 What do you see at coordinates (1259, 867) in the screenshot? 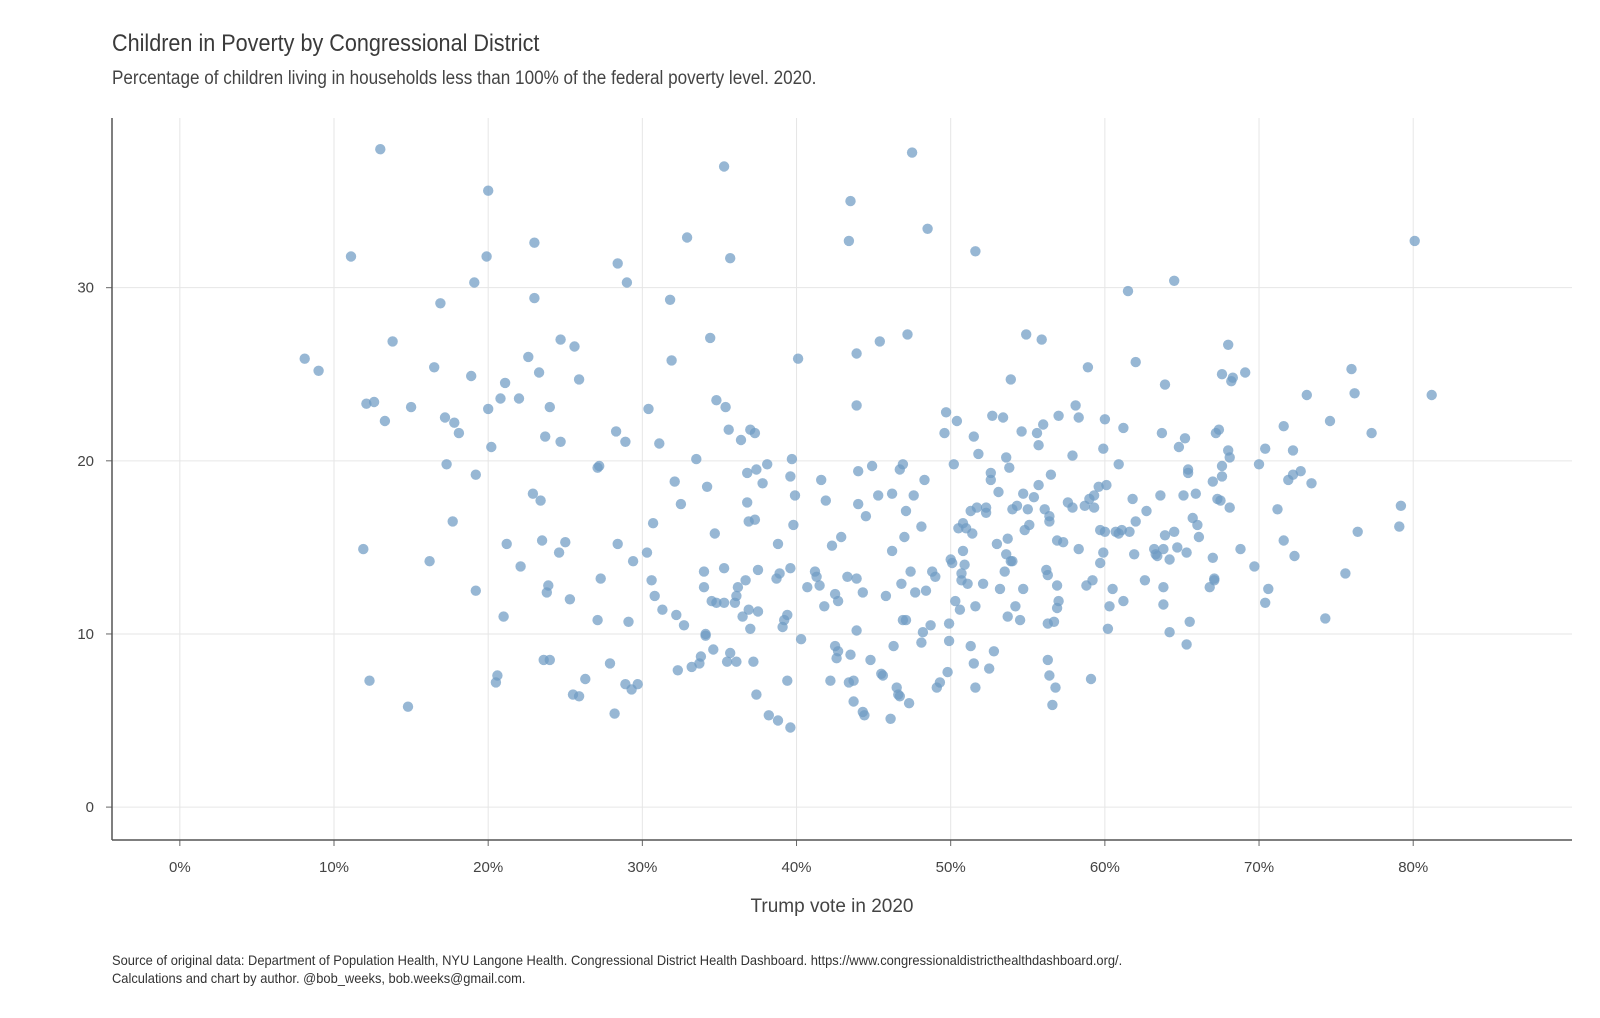
I see `x-tick-label: 70%` at bounding box center [1259, 867].